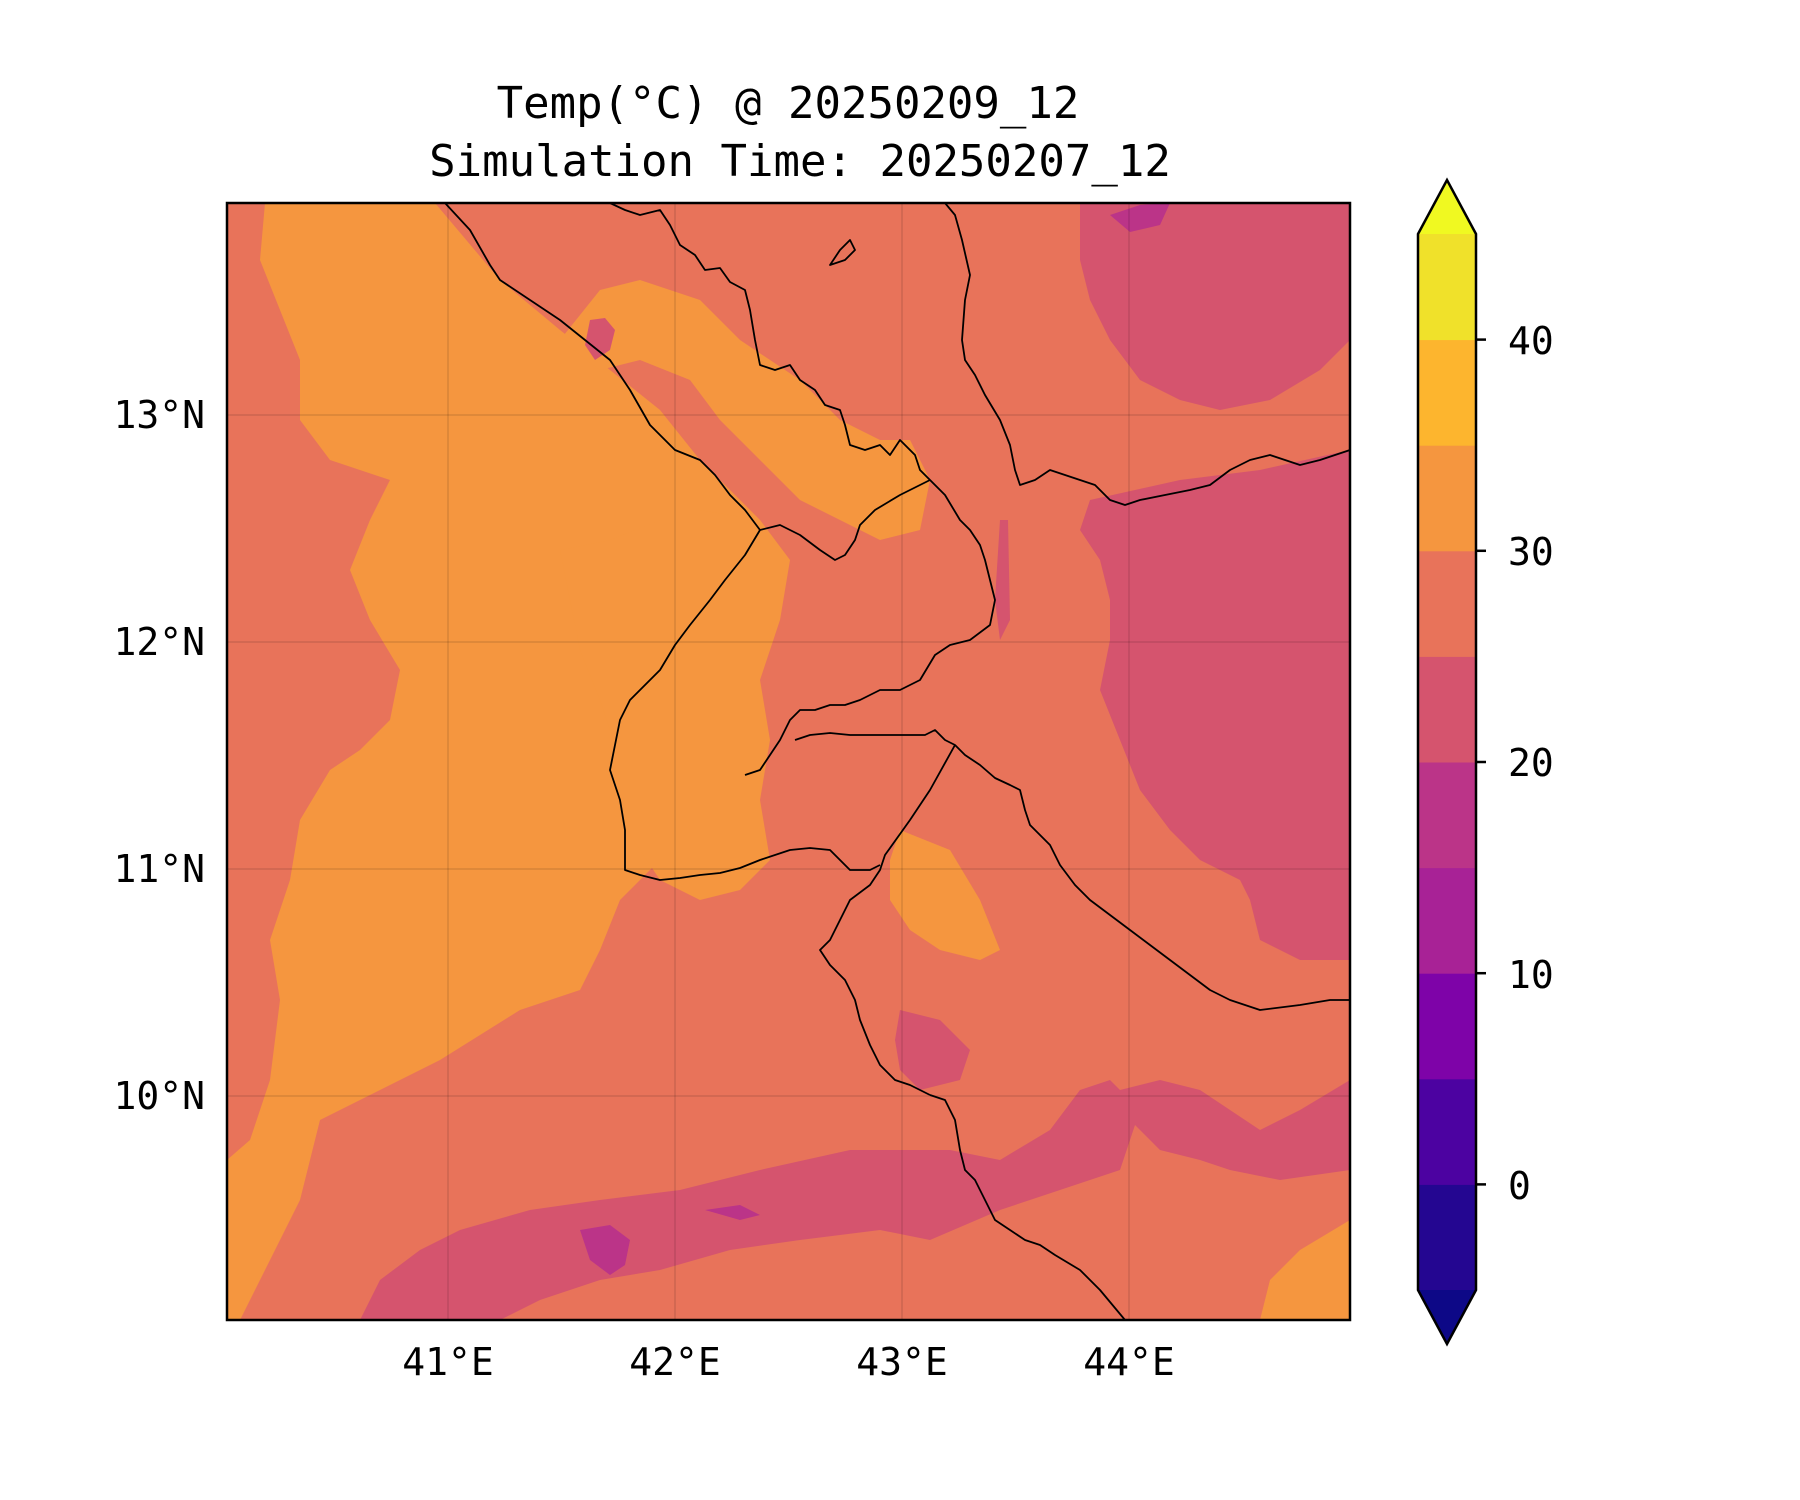  Describe the element at coordinates (448, 1362) in the screenshot. I see `lon-tick-41: 41°E` at that location.